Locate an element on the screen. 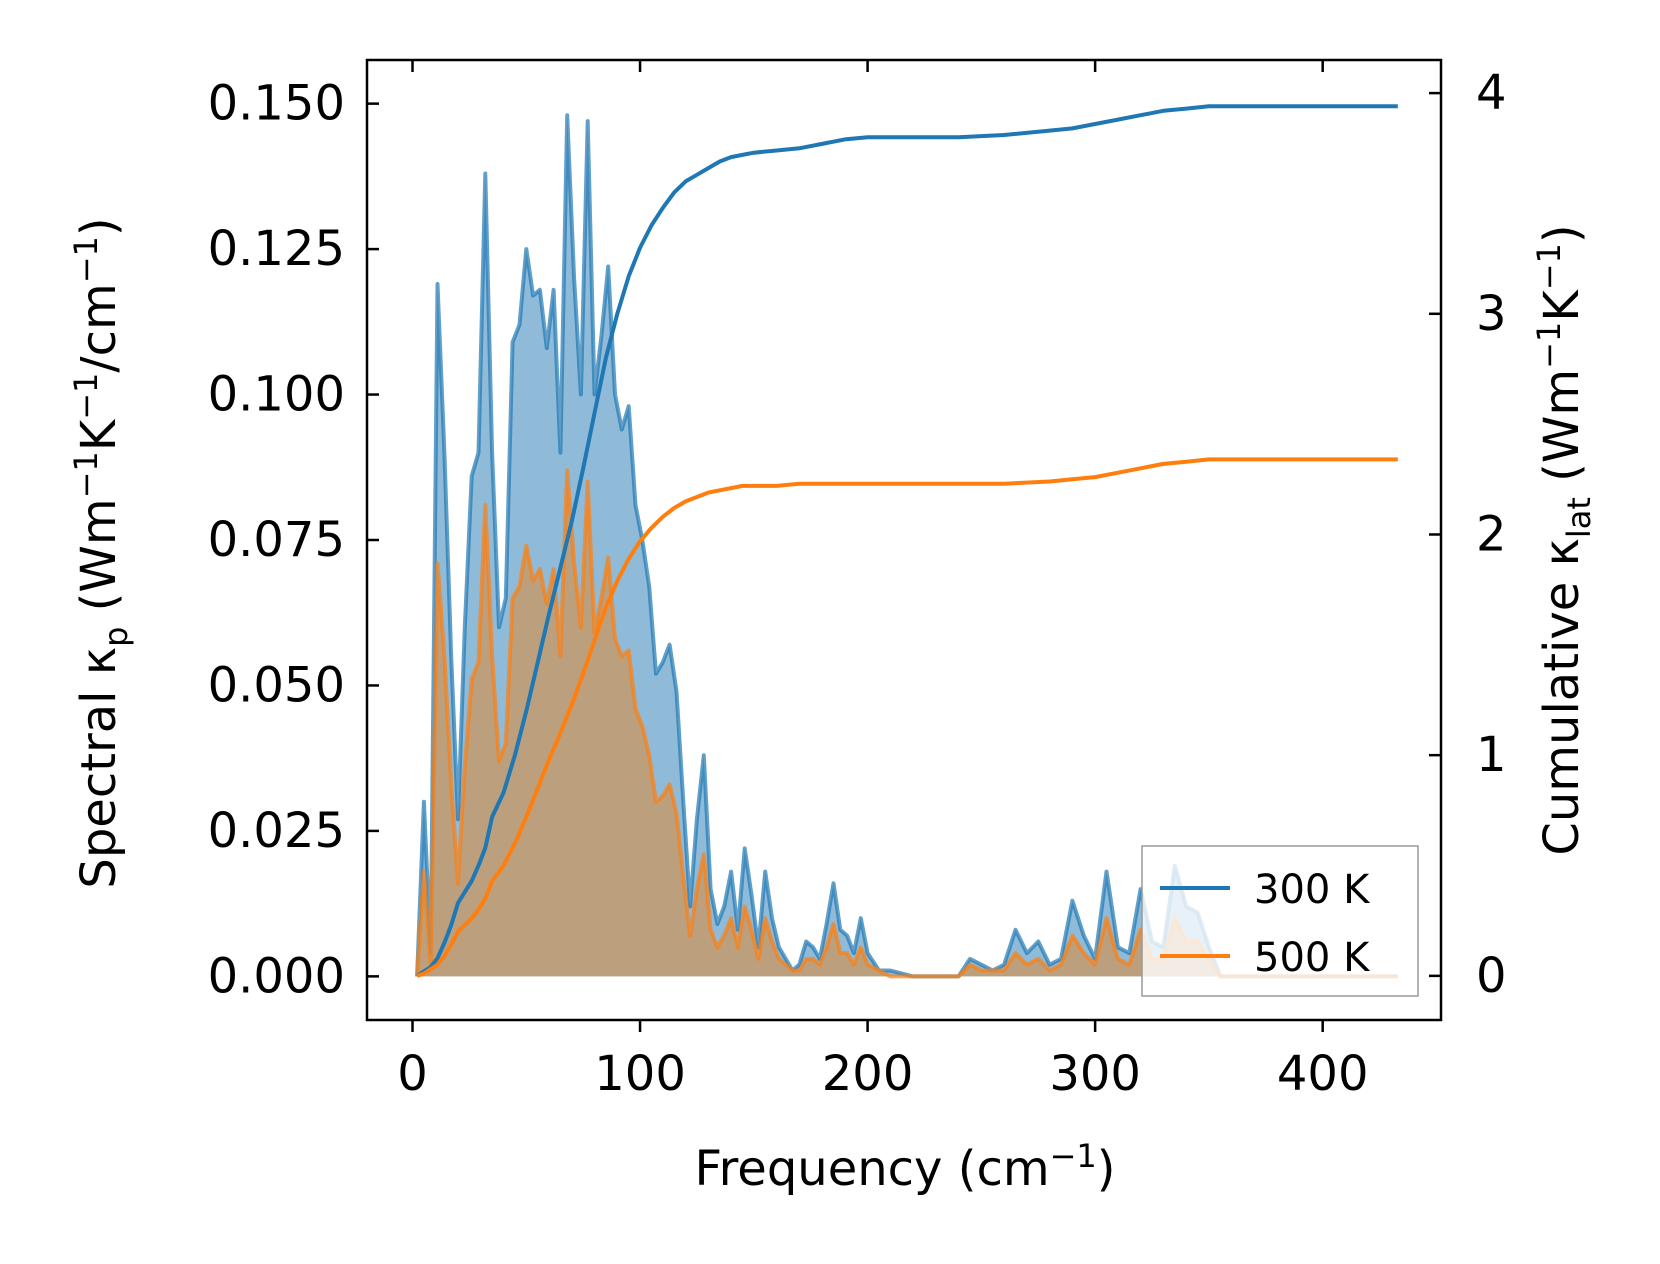 Image resolution: width=1660 pixels, height=1264 pixels. x-tick-label: 300 is located at coordinates (1095, 1074).